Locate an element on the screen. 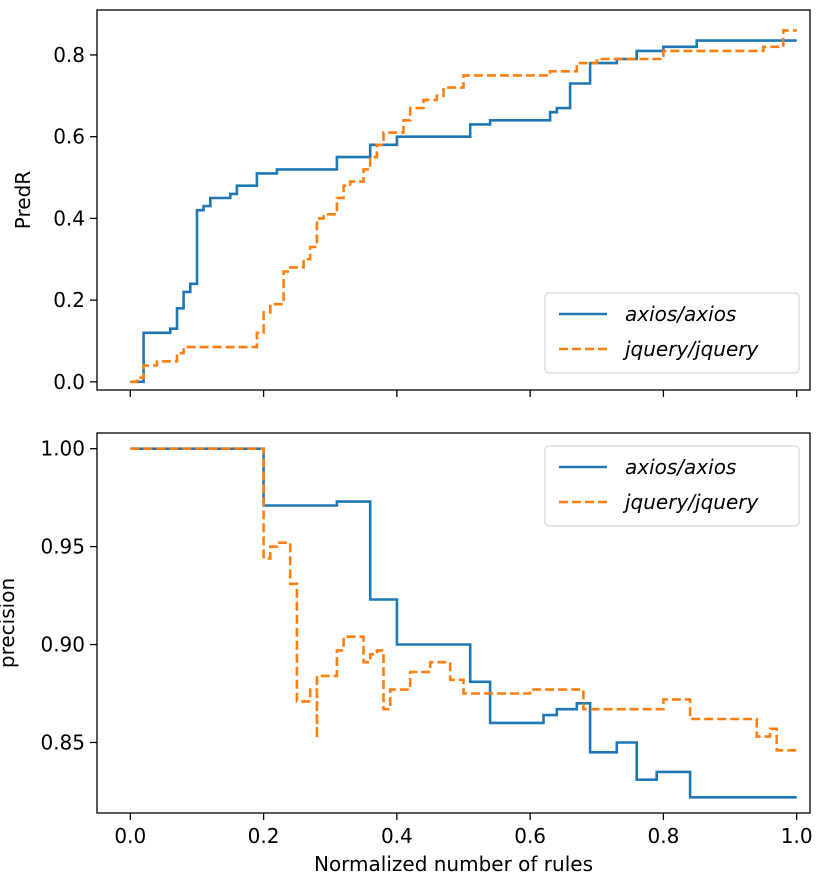  x-tick-label: 0.0 is located at coordinates (130, 836).